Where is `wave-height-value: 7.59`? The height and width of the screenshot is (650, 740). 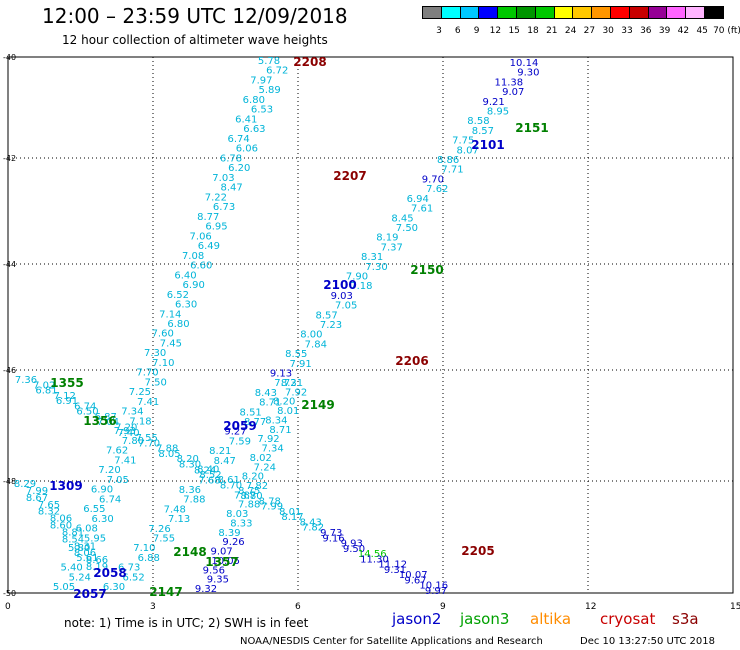 wave-height-value: 7.59 is located at coordinates (240, 441).